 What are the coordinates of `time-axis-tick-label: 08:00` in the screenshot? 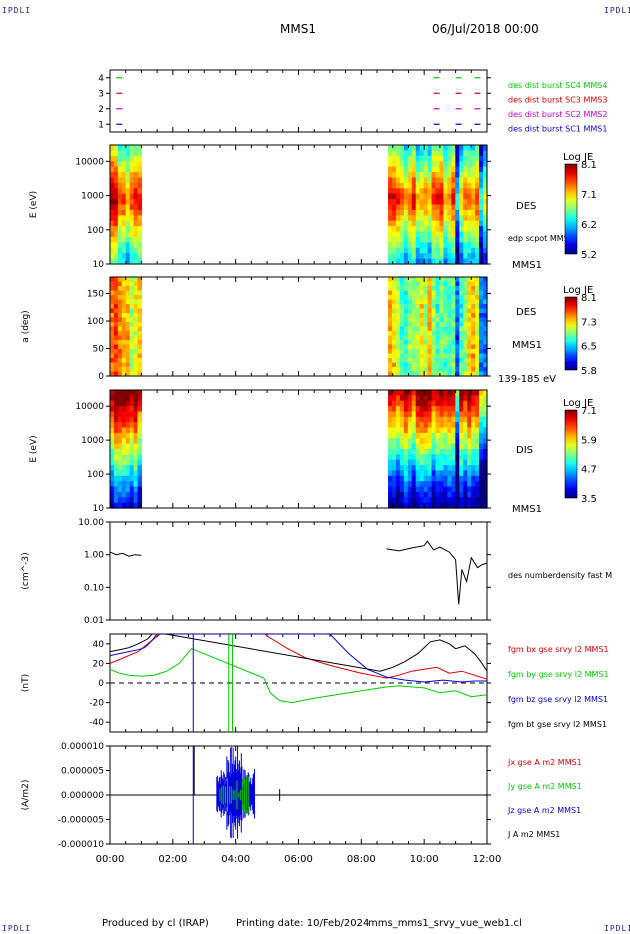 It's located at (361, 859).